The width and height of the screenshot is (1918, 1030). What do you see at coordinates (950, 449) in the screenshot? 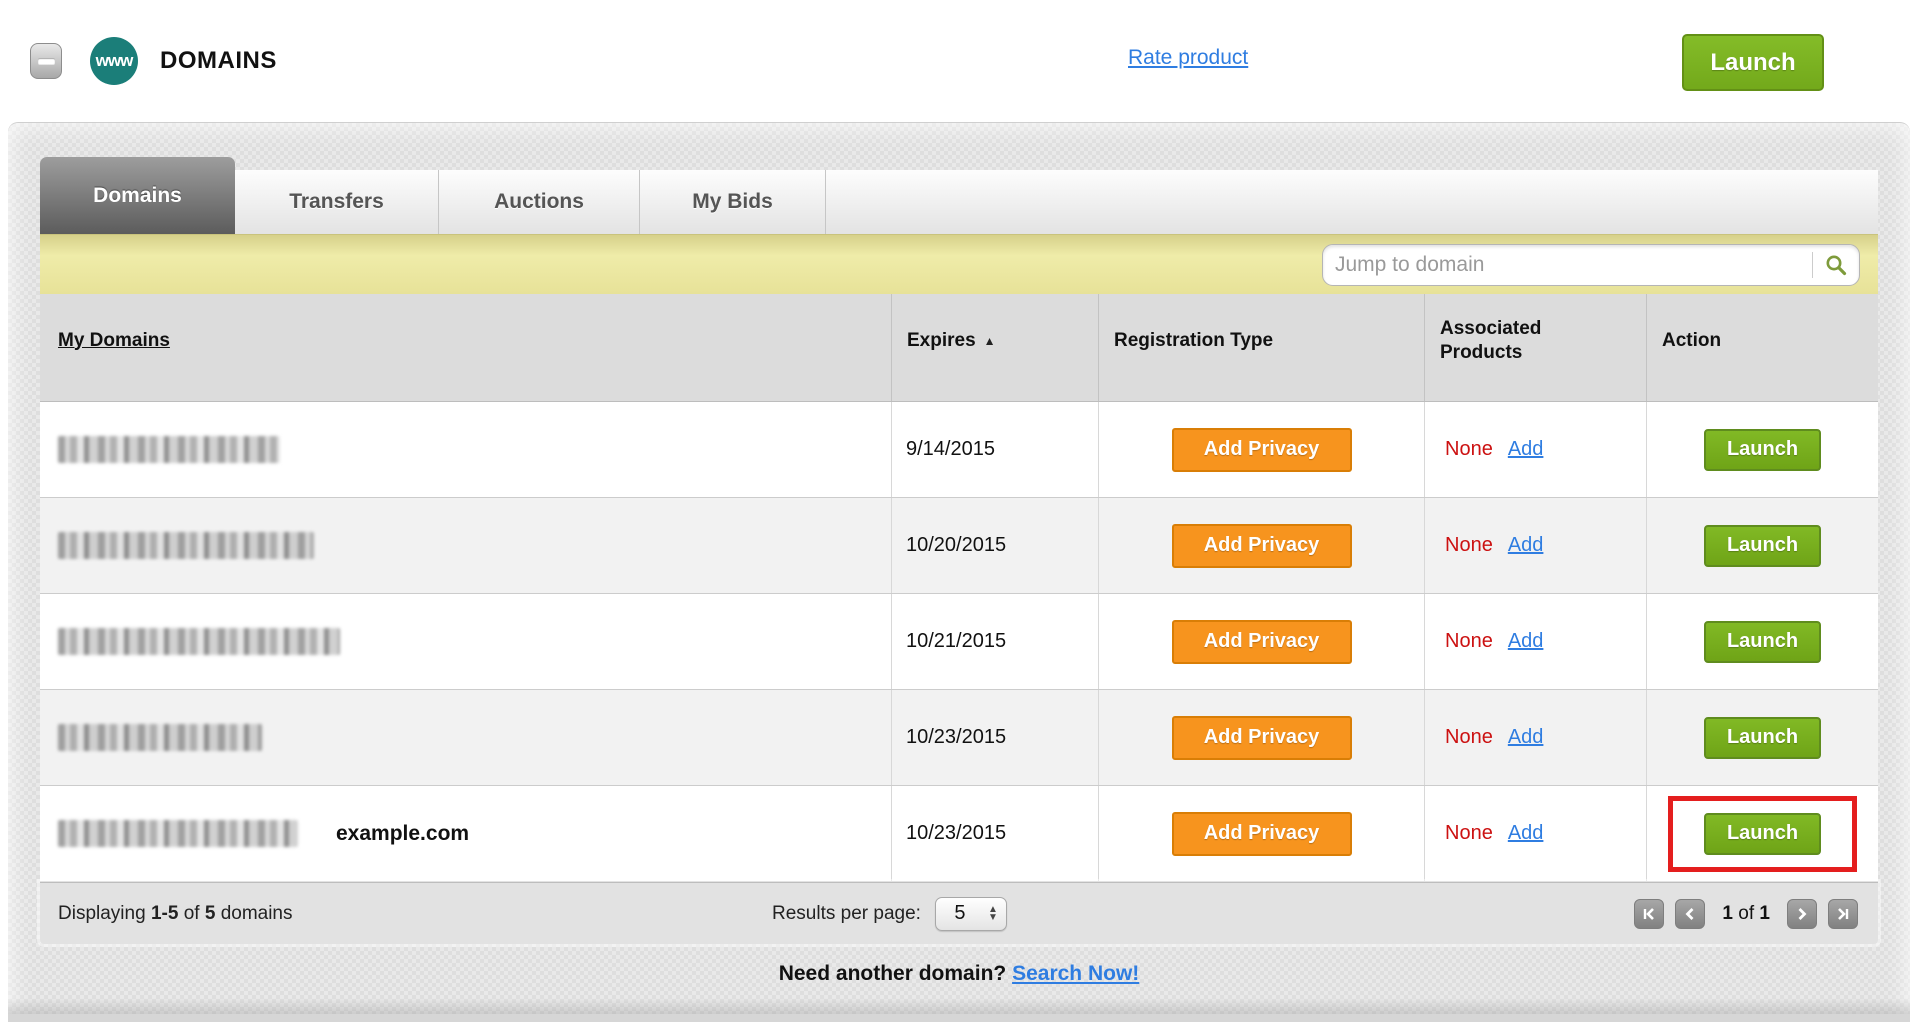
I see `expires-date: 9/14/2015` at bounding box center [950, 449].